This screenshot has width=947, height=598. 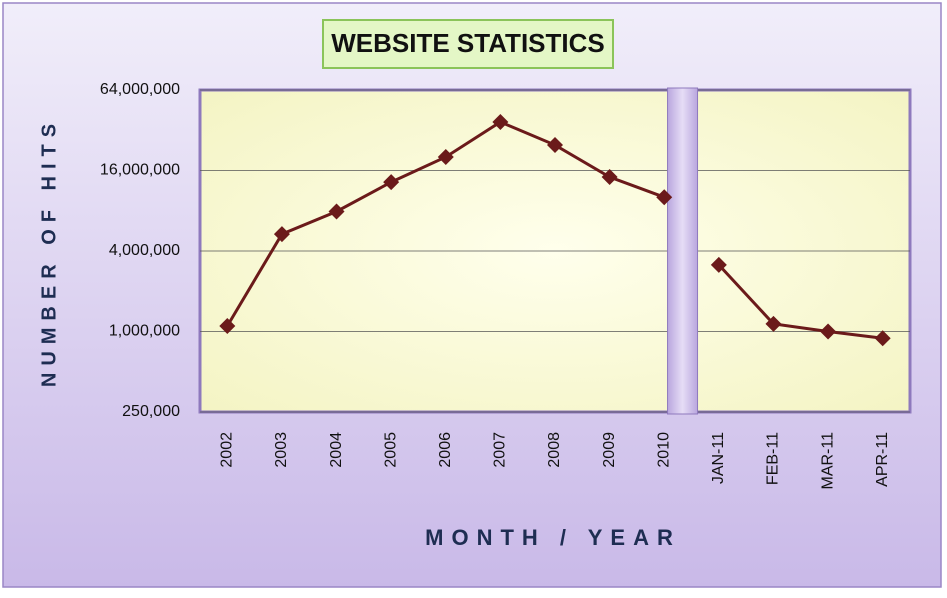 I want to click on x-tick-label: FEB-11, so click(x=773, y=458).